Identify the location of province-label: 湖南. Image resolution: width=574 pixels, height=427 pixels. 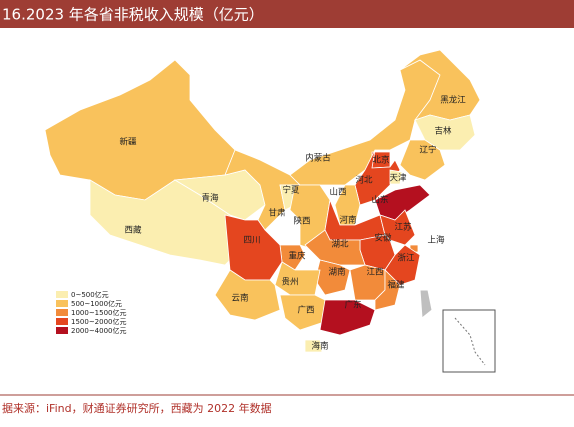
(336, 272).